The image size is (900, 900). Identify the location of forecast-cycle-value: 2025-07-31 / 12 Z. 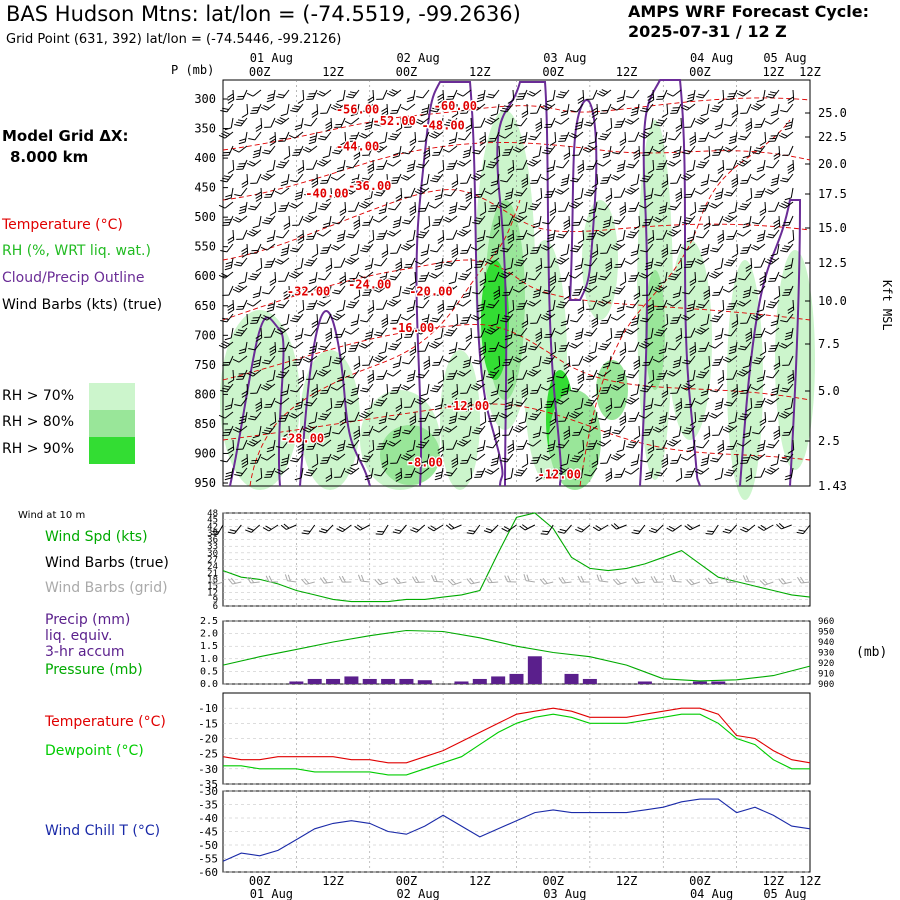
(707, 31).